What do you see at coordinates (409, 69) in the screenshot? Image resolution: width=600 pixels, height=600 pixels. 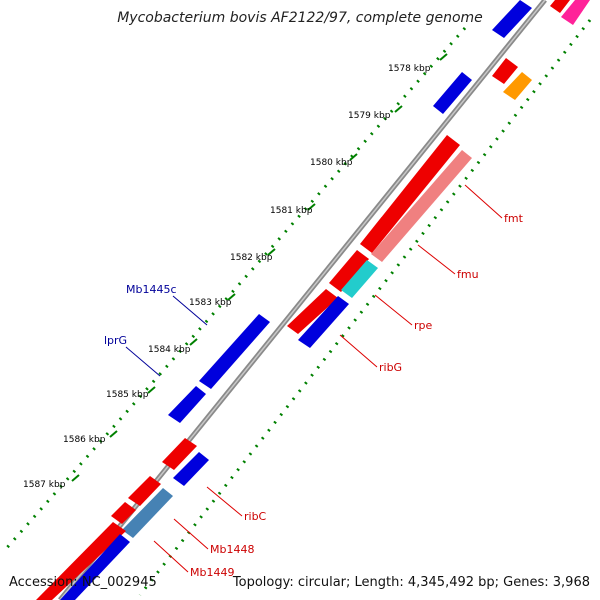 I see `tick-label: 1578 kbp` at bounding box center [409, 69].